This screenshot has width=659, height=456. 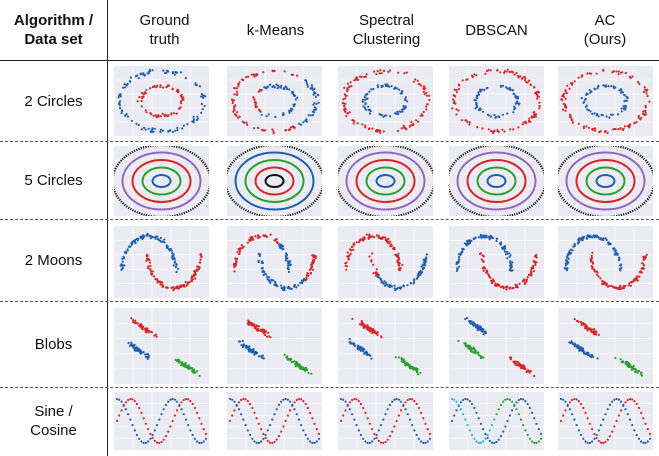 What do you see at coordinates (496, 346) in the screenshot?
I see `plot-blobs` at bounding box center [496, 346].